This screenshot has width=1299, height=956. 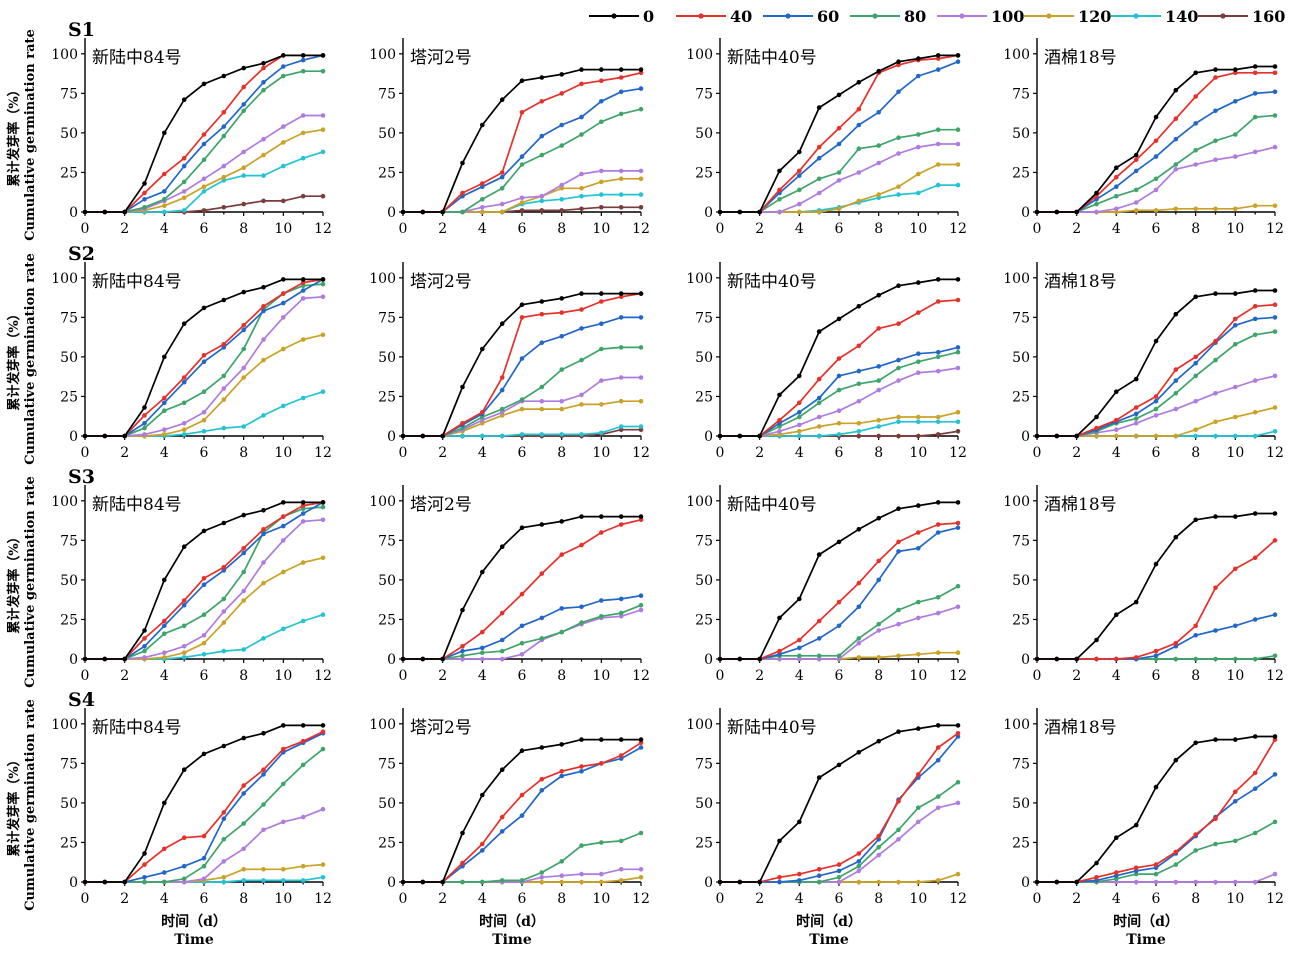 I want to click on panel-s1-1: 0 25 50 75 100 0 2 4 6 8 10 12 新陆中84号, so click(x=191, y=137).